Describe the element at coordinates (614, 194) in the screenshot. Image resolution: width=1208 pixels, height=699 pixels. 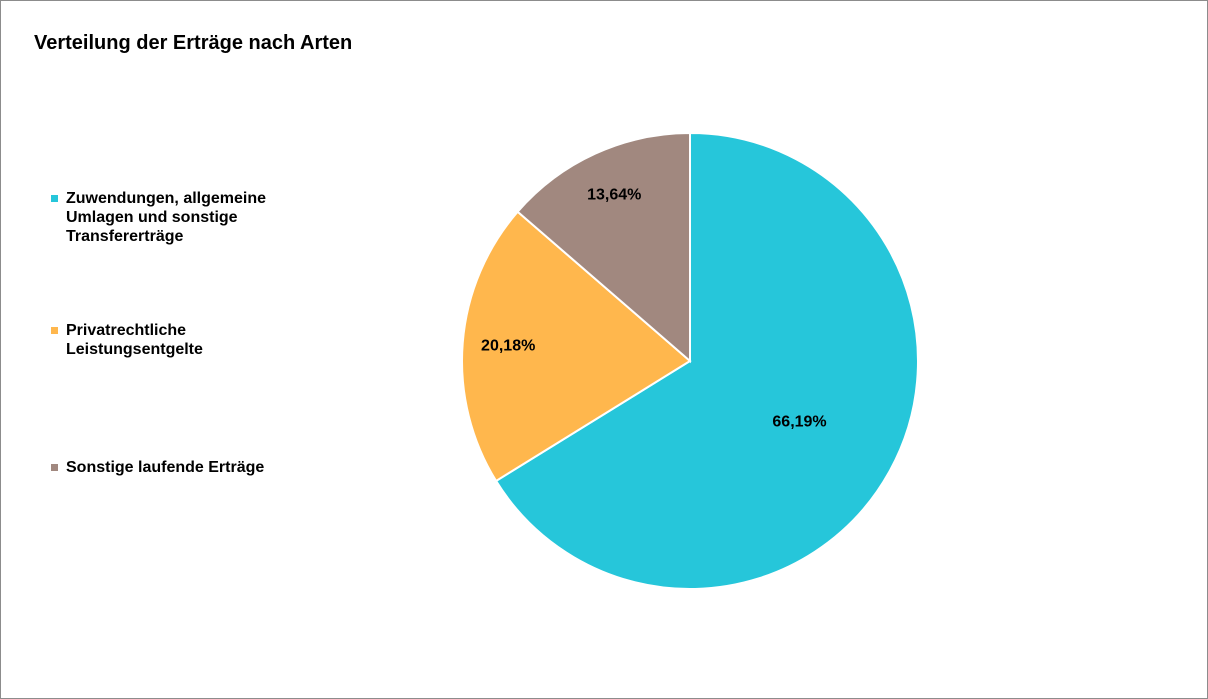
I see `data-label: 13,64%` at that location.